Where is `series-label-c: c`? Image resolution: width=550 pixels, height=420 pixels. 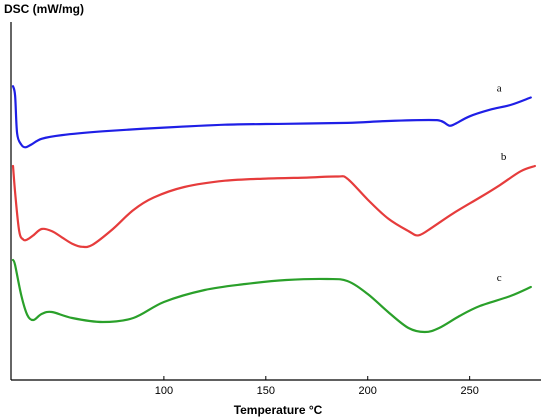 series-label-c: c is located at coordinates (499, 278).